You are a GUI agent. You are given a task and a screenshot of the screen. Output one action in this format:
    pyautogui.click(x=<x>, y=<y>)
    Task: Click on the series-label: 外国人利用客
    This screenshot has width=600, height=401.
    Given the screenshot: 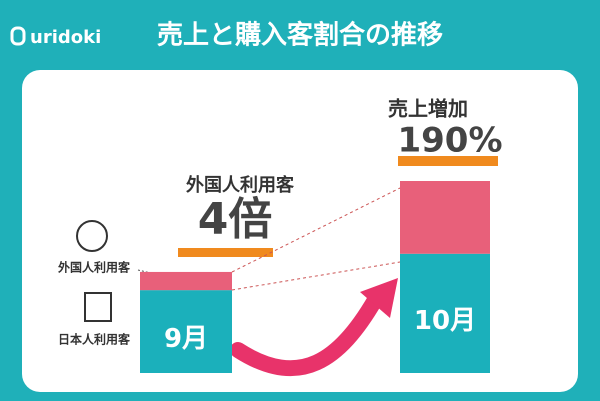 What is the action you would take?
    pyautogui.click(x=94, y=267)
    